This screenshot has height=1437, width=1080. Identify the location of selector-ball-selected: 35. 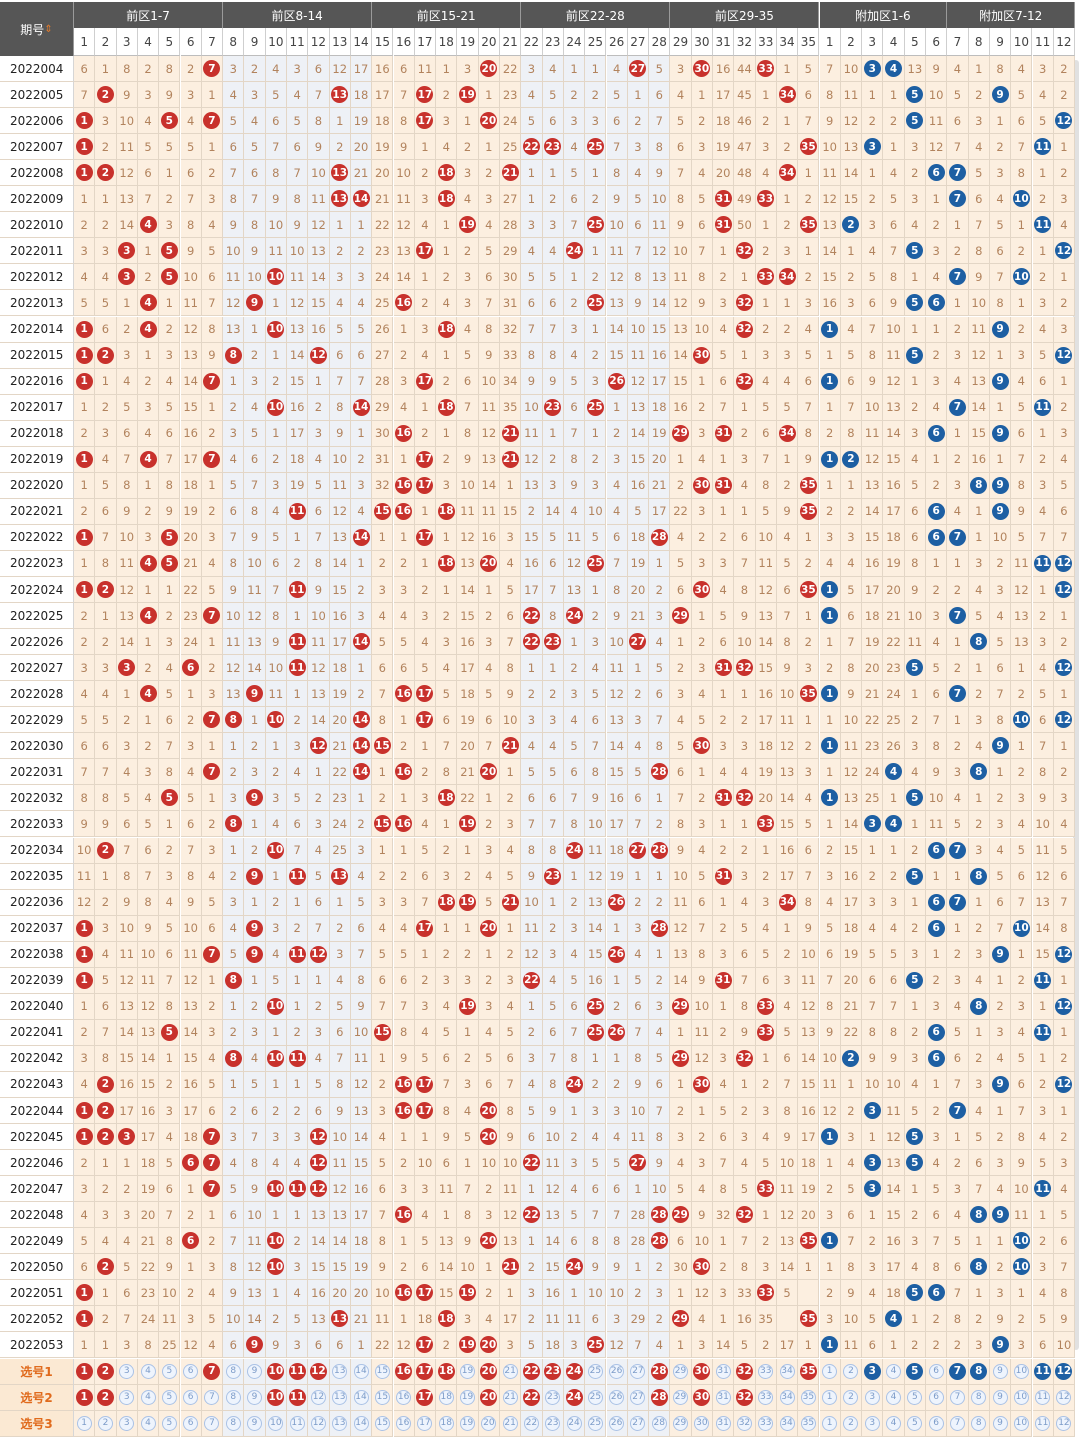
(808, 1371).